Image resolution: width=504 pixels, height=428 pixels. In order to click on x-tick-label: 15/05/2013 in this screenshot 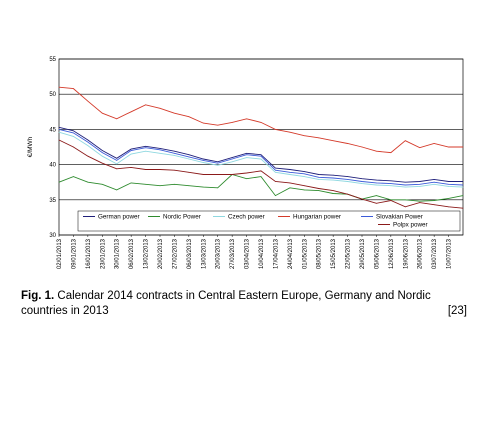, I will do `click(334, 253)`.